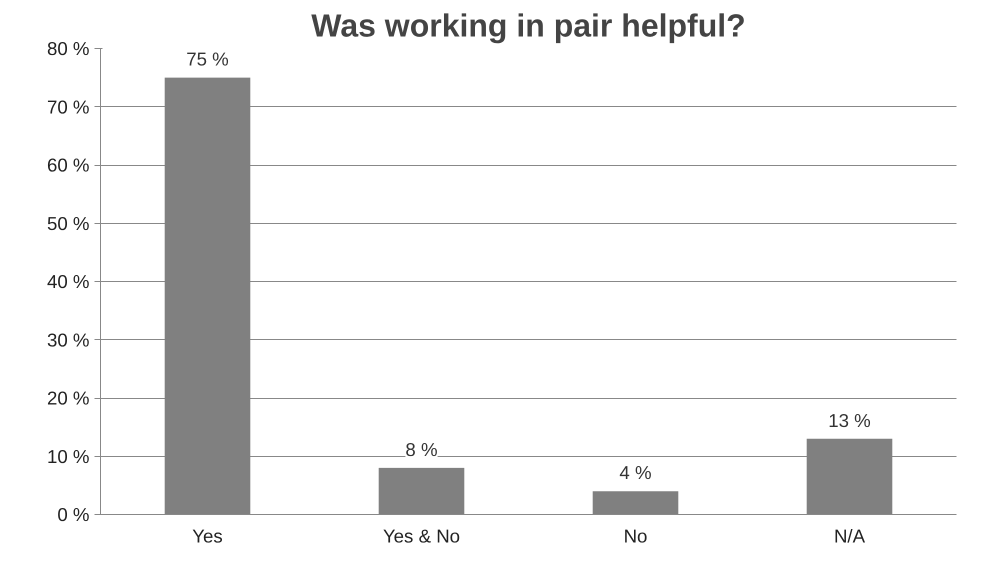 This screenshot has width=1000, height=578. Describe the element at coordinates (849, 420) in the screenshot. I see `data-label: 13 %` at that location.